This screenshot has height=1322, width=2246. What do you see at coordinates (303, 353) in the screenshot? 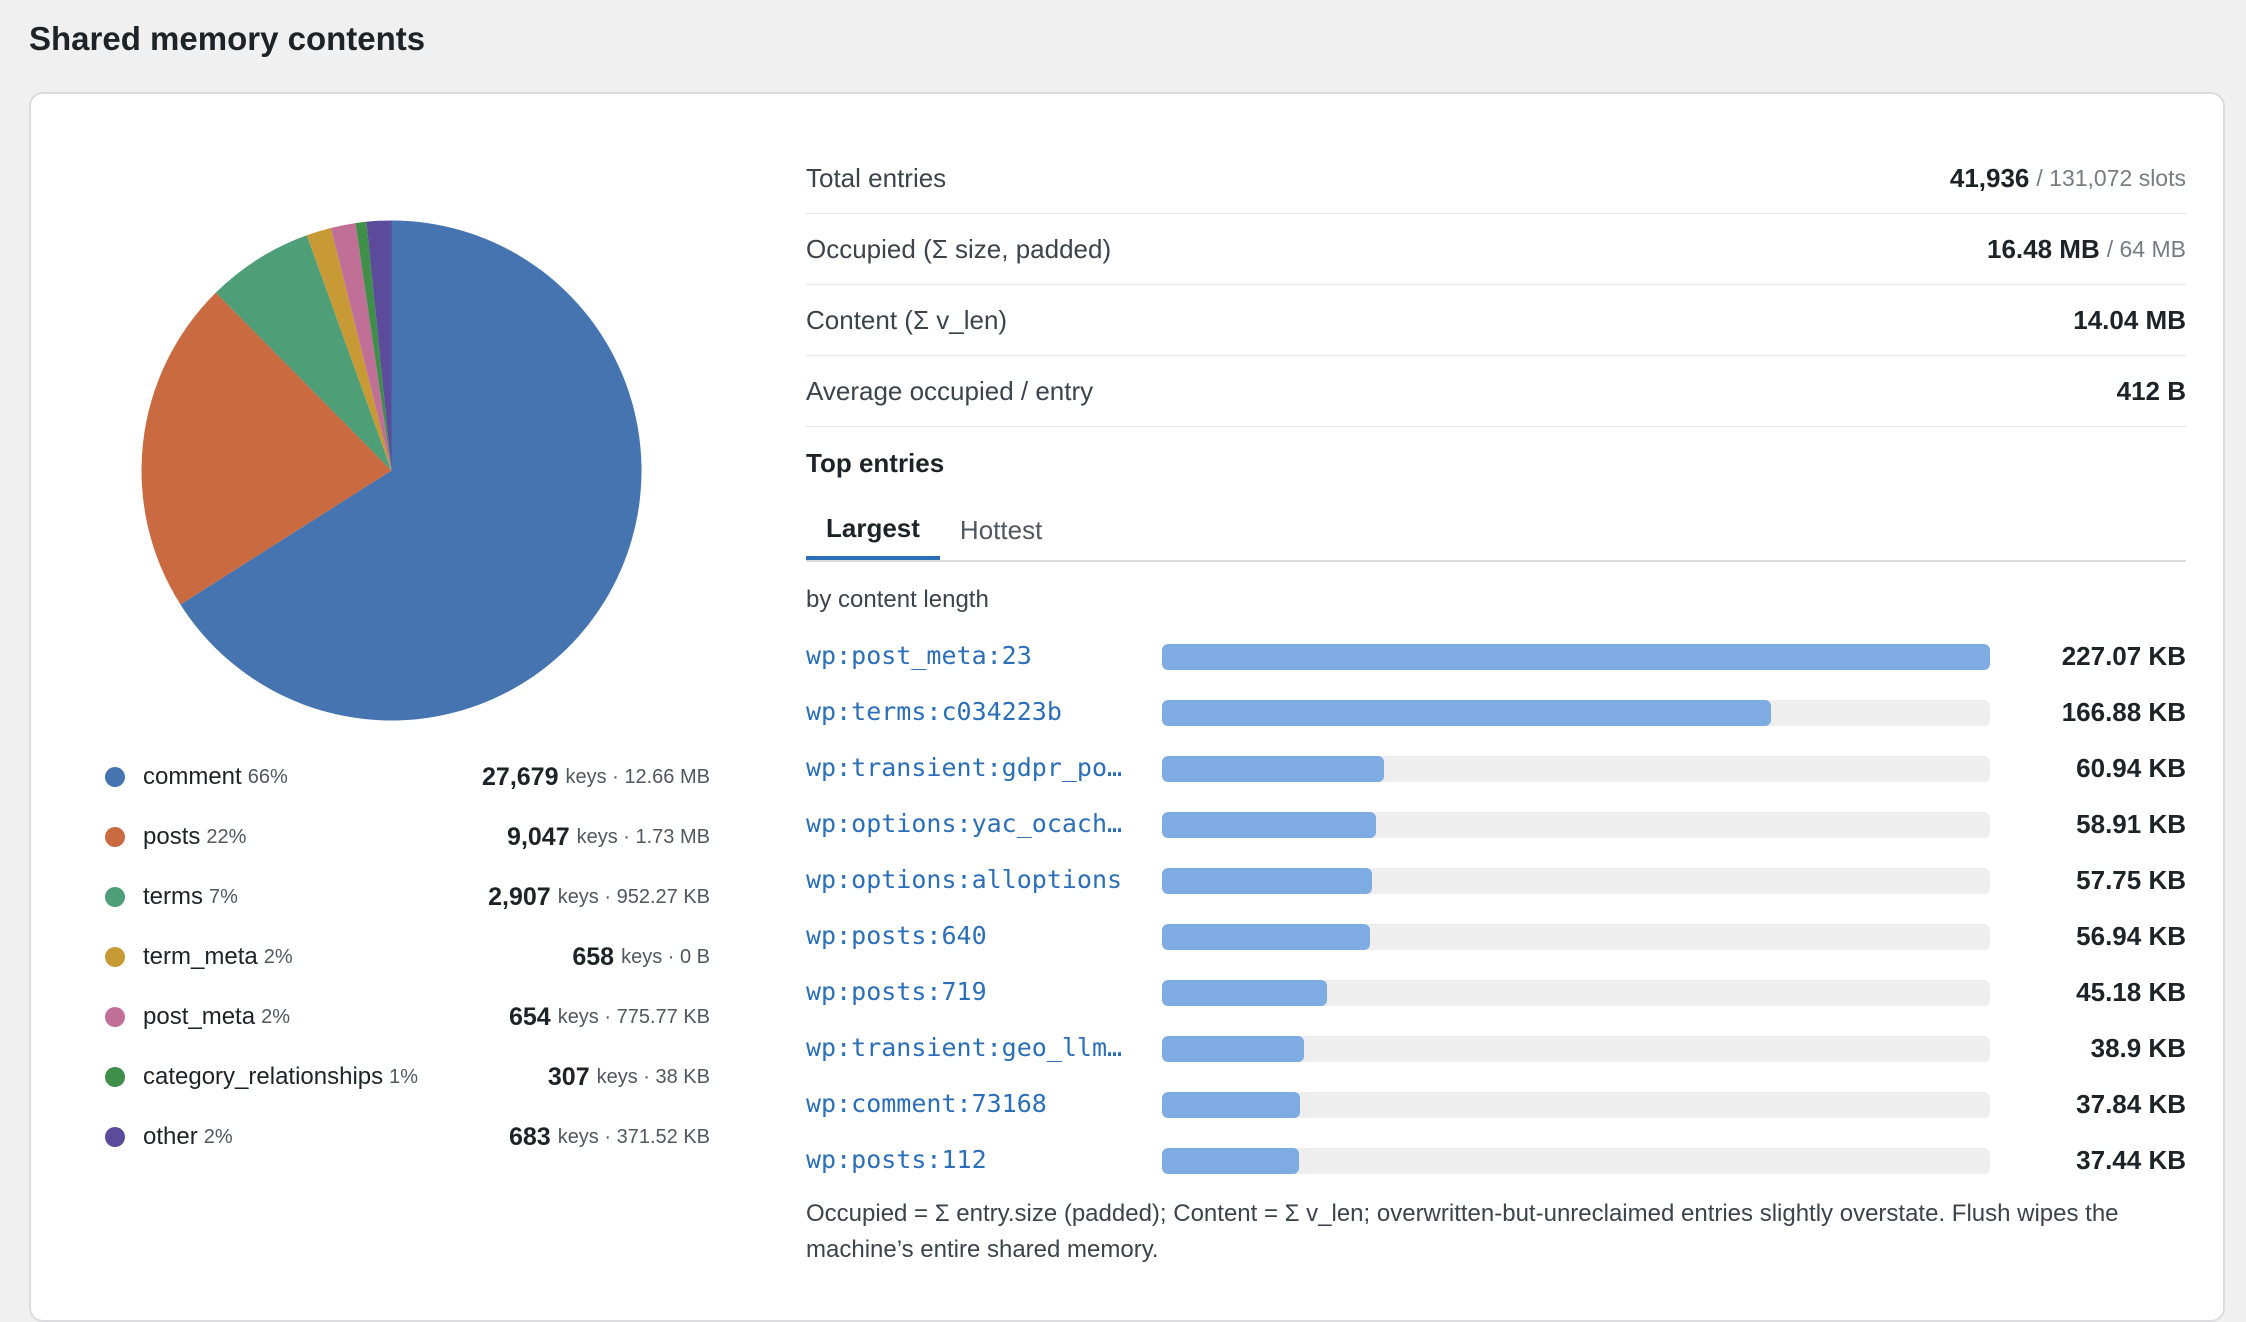
I see `pie-slice-terms` at bounding box center [303, 353].